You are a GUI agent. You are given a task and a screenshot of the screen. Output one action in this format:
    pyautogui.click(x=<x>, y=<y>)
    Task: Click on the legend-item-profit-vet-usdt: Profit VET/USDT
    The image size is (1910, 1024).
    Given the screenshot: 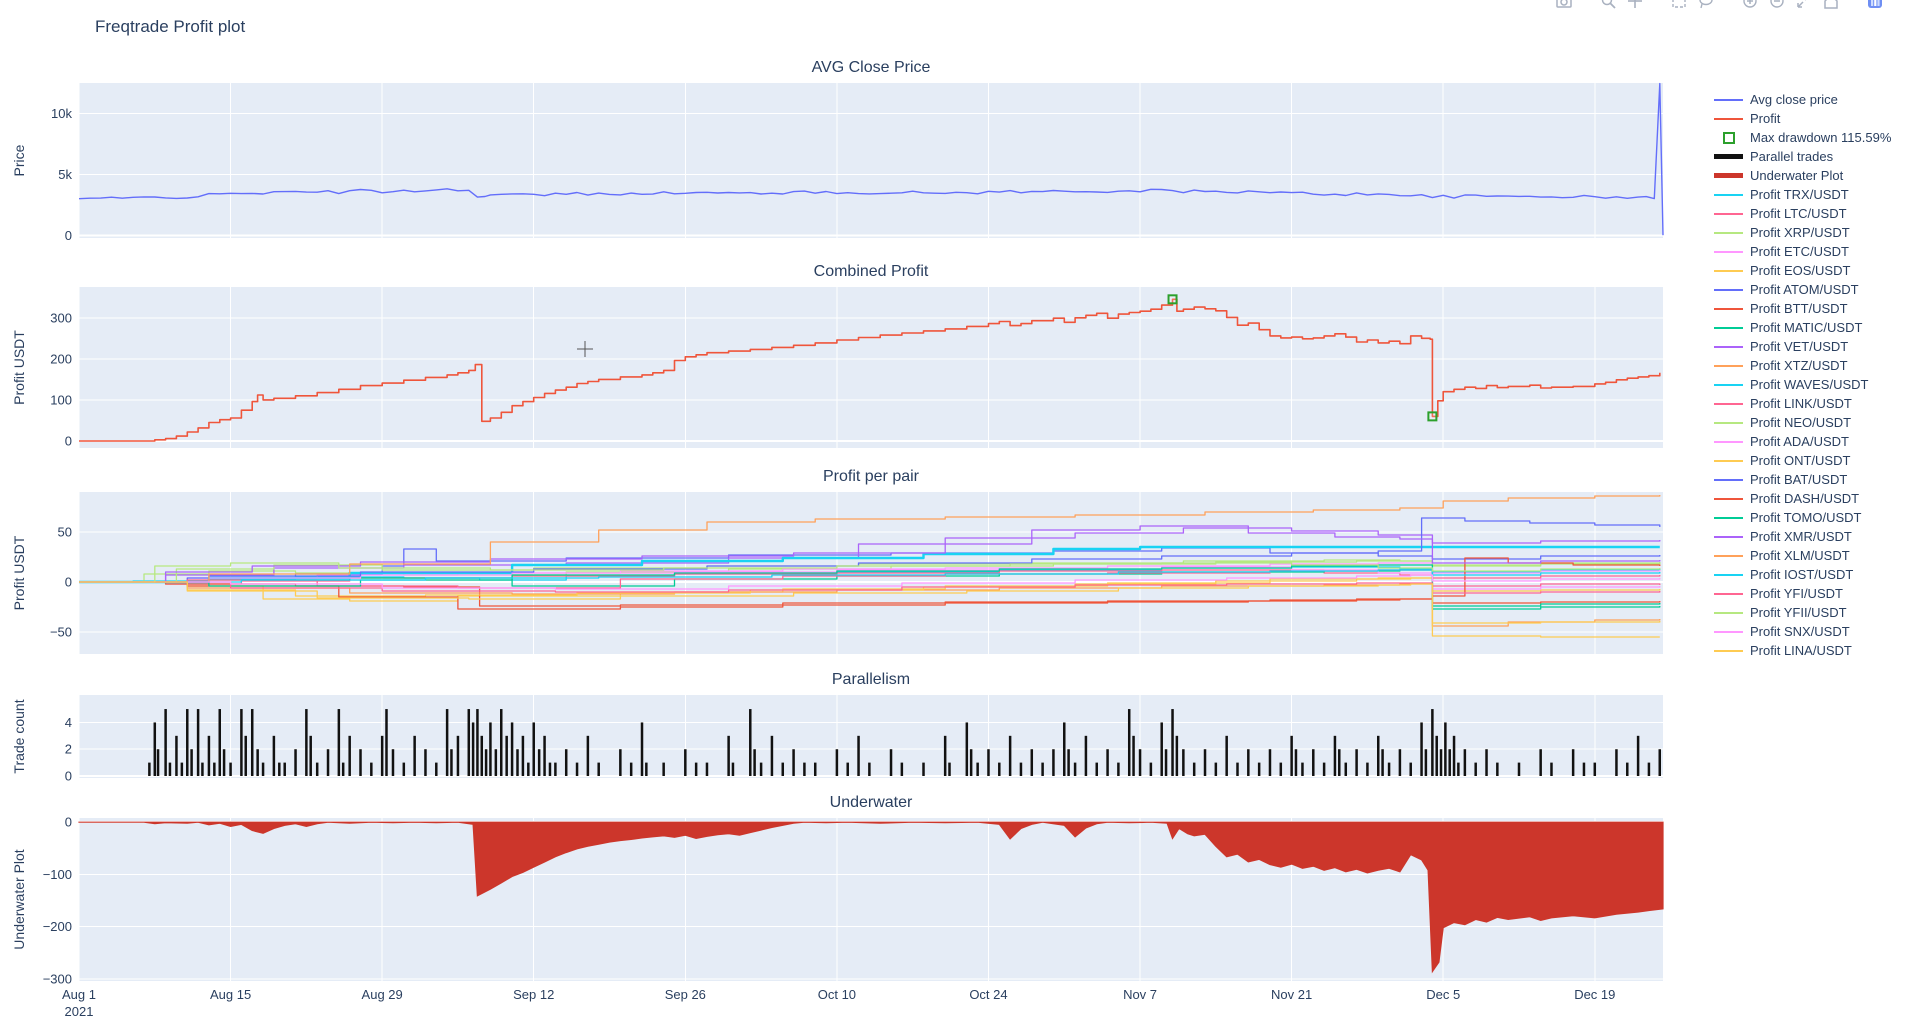 What is the action you would take?
    pyautogui.click(x=1809, y=346)
    